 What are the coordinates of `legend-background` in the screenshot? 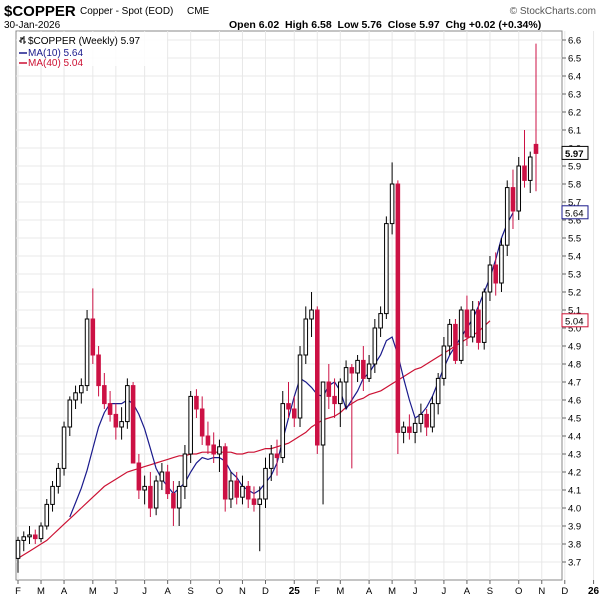 It's located at (92, 49).